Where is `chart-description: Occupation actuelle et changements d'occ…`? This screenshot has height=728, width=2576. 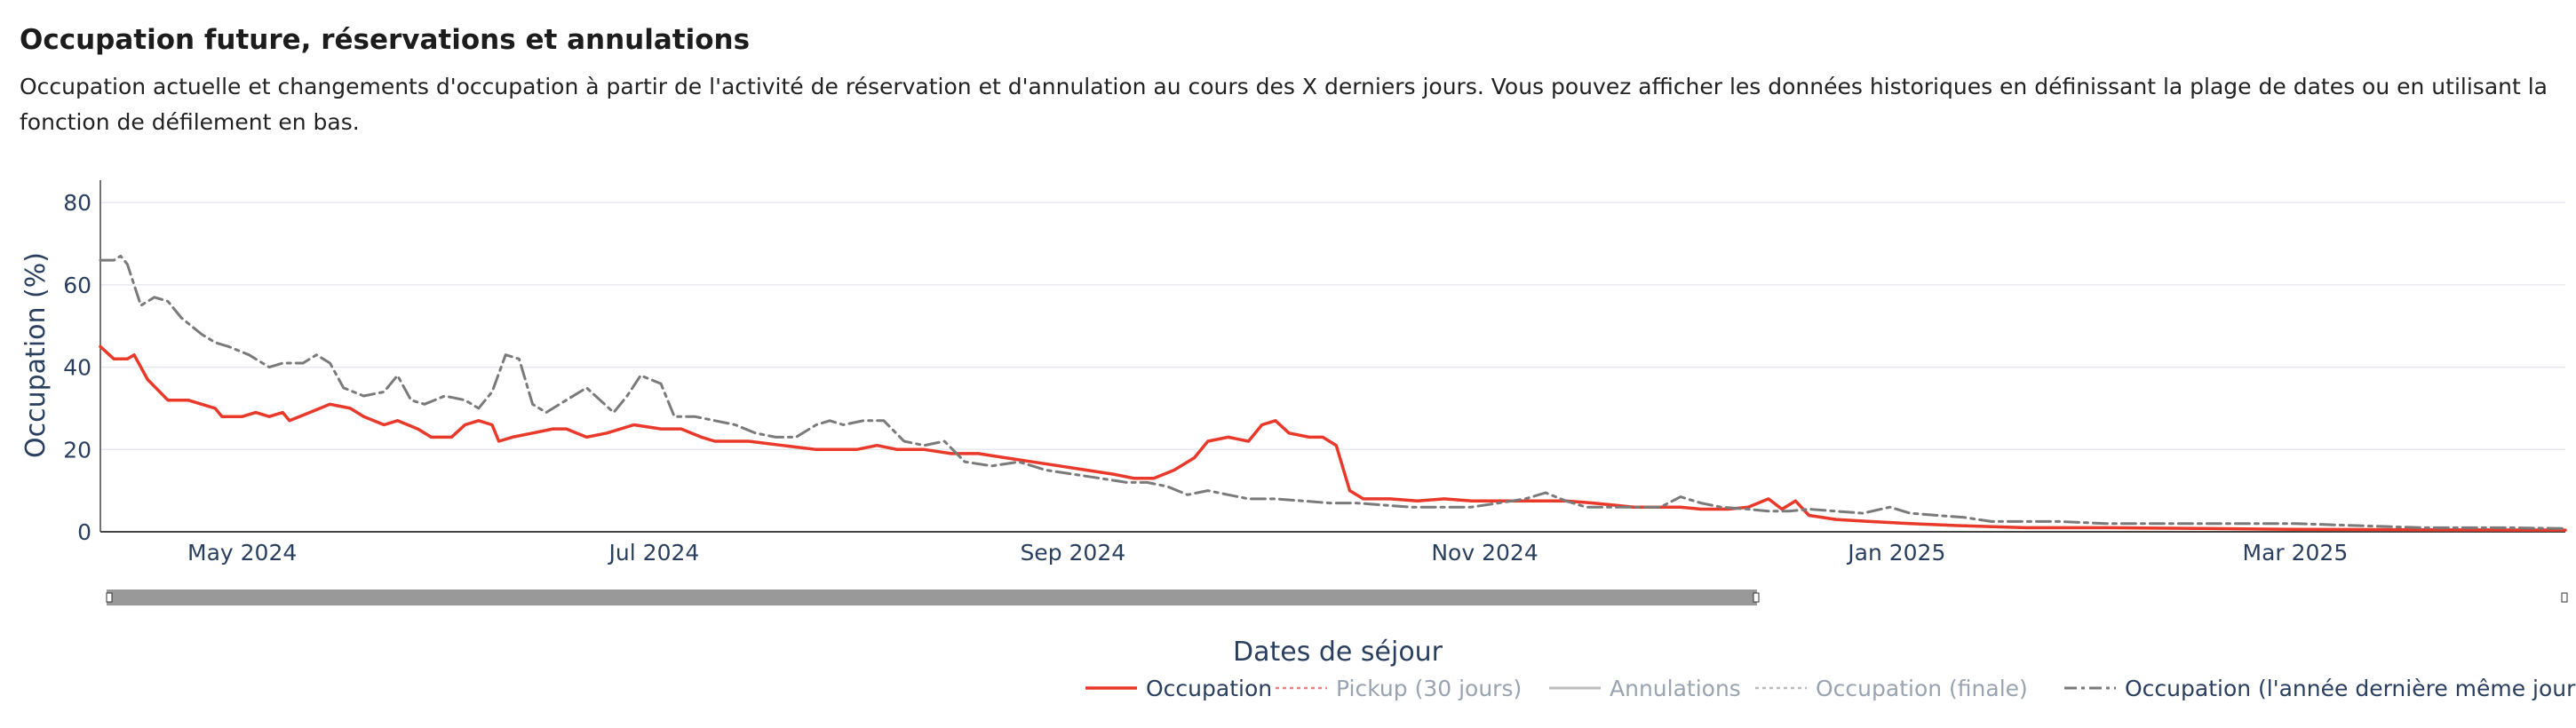 chart-description: Occupation actuelle et changements d'occ… is located at coordinates (1284, 104).